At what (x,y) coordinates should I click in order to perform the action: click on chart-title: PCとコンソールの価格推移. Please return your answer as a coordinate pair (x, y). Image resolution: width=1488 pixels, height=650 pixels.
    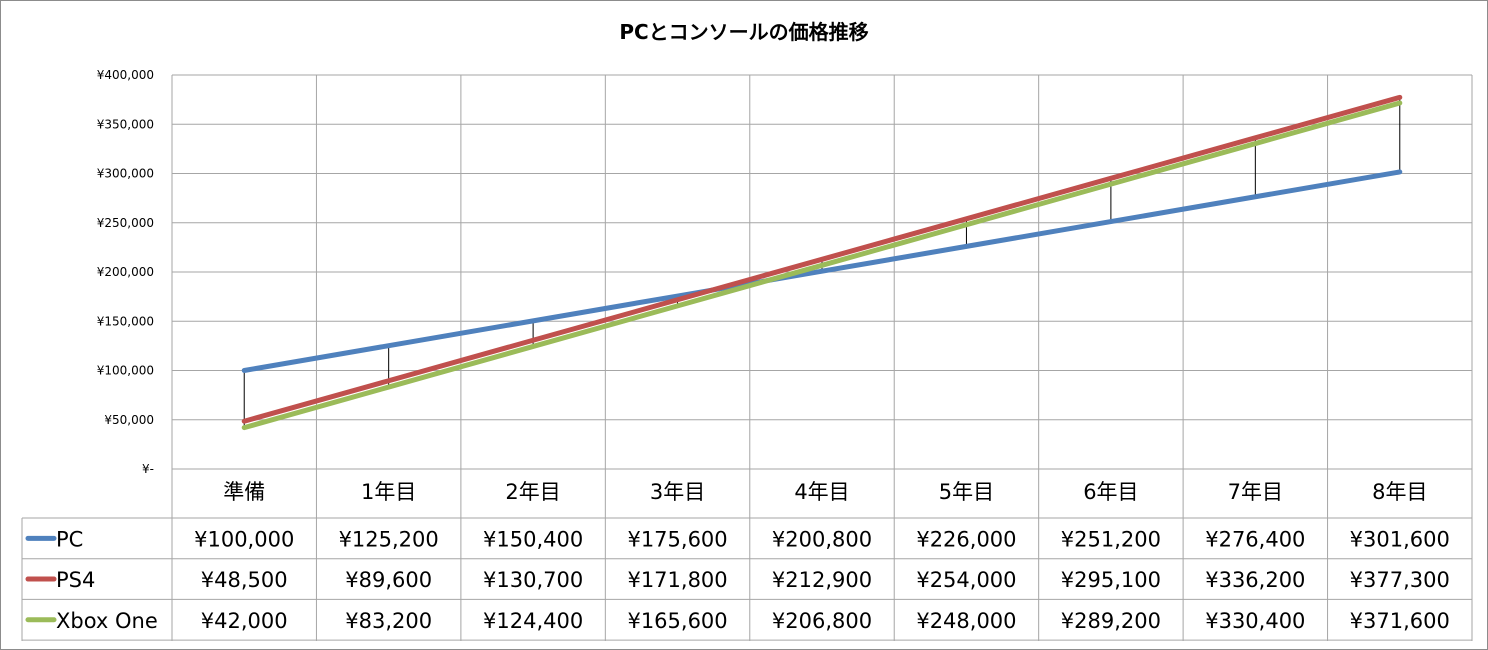
    Looking at the image, I should click on (743, 32).